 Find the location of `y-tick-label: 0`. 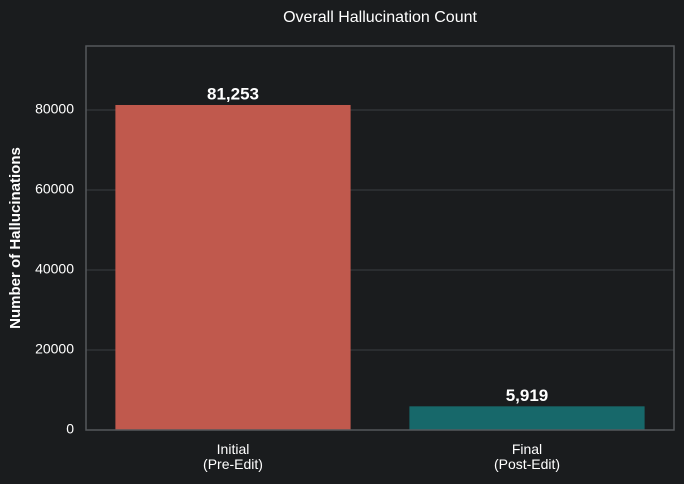

y-tick-label: 0 is located at coordinates (70, 429).